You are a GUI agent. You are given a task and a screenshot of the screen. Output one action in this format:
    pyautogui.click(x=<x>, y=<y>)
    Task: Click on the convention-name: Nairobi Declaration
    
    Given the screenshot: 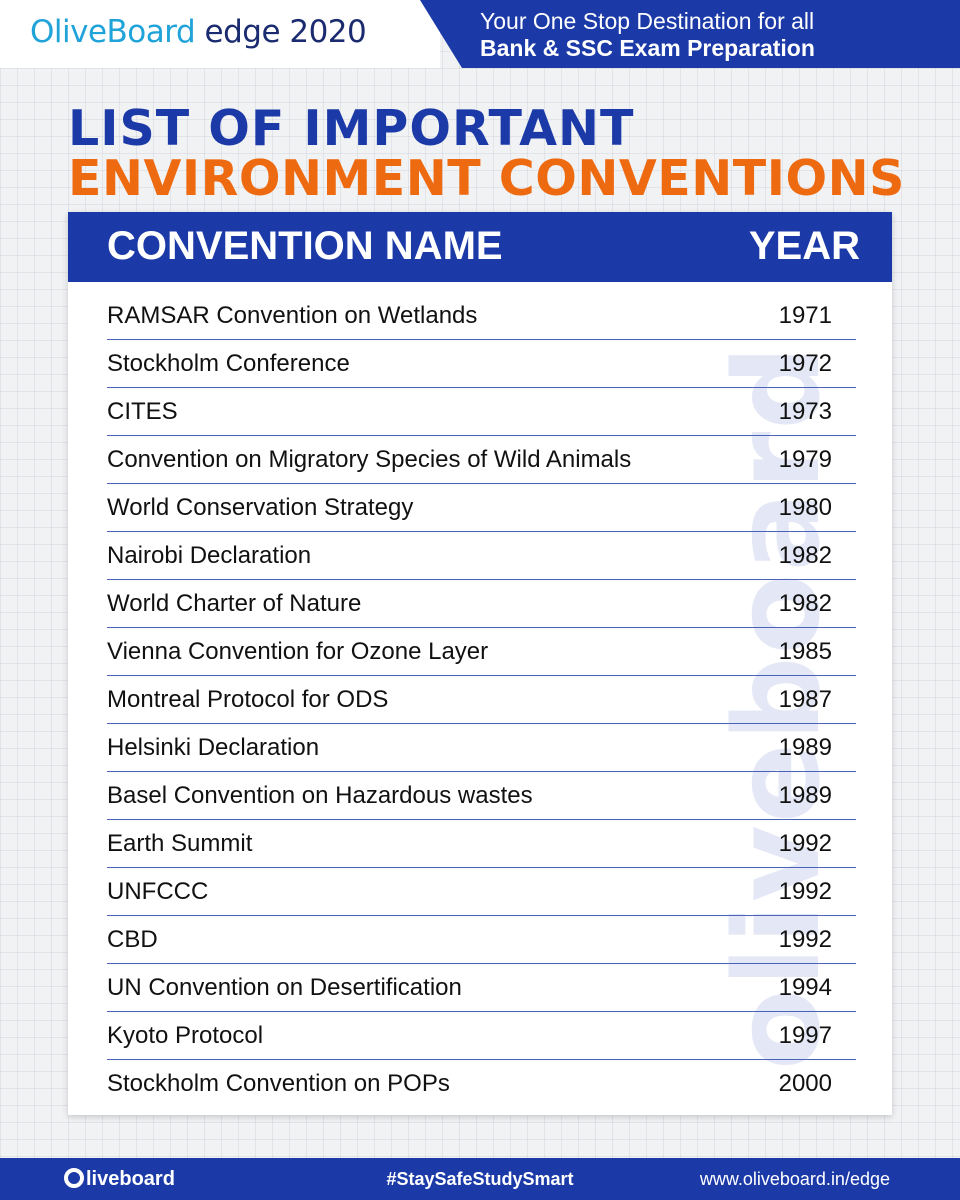 What is the action you would take?
    pyautogui.click(x=209, y=555)
    